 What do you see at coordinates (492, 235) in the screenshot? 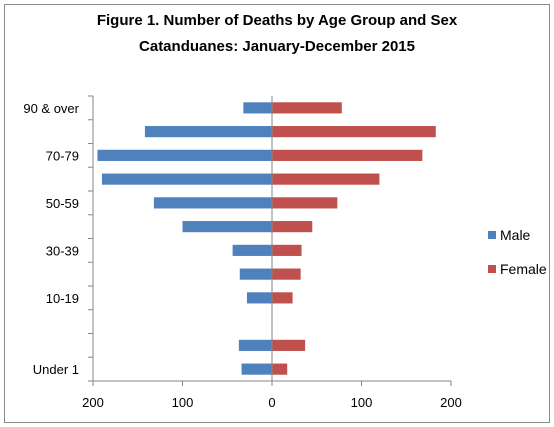
I see `legend-swatch-male` at bounding box center [492, 235].